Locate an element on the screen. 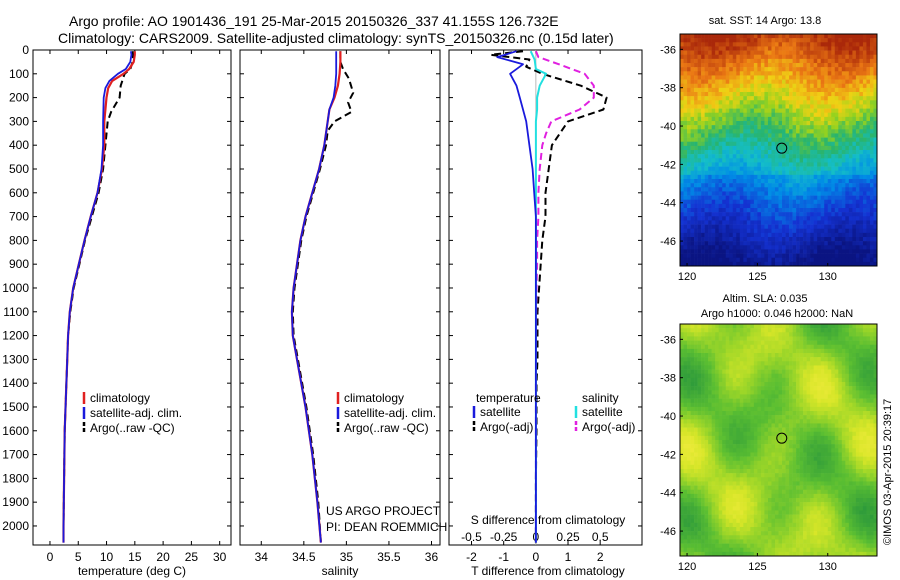 The width and height of the screenshot is (900, 580). sst-map-ytick-label: -44 is located at coordinates (668, 204).